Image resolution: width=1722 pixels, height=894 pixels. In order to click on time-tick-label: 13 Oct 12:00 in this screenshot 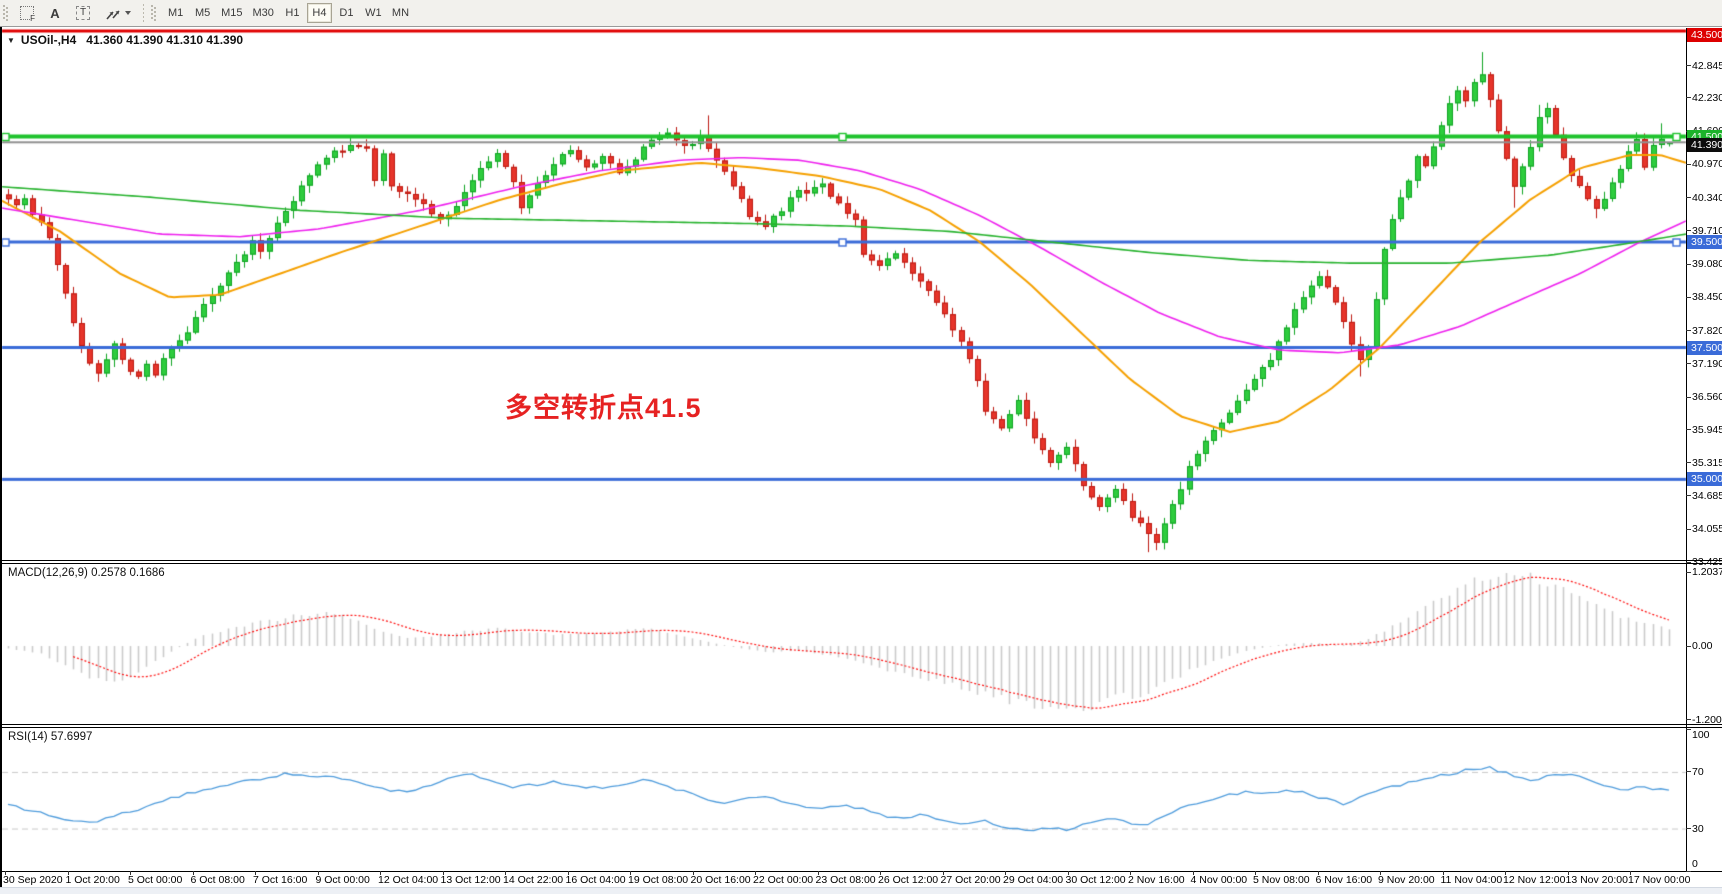, I will do `click(470, 880)`.